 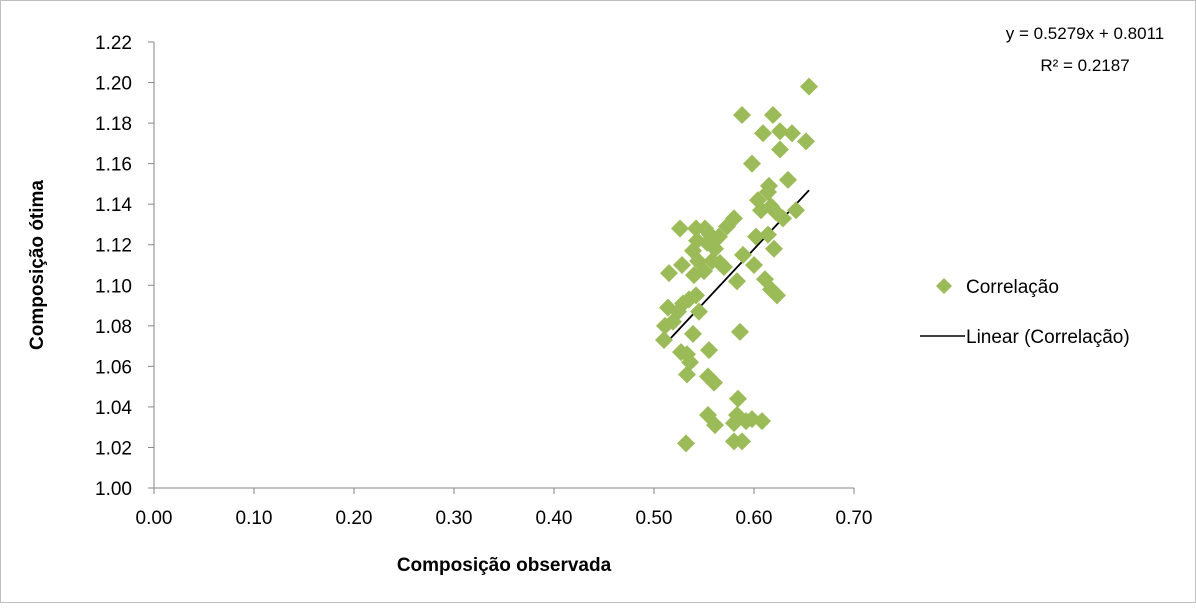 I want to click on legend-marker-diamond, so click(x=944, y=286).